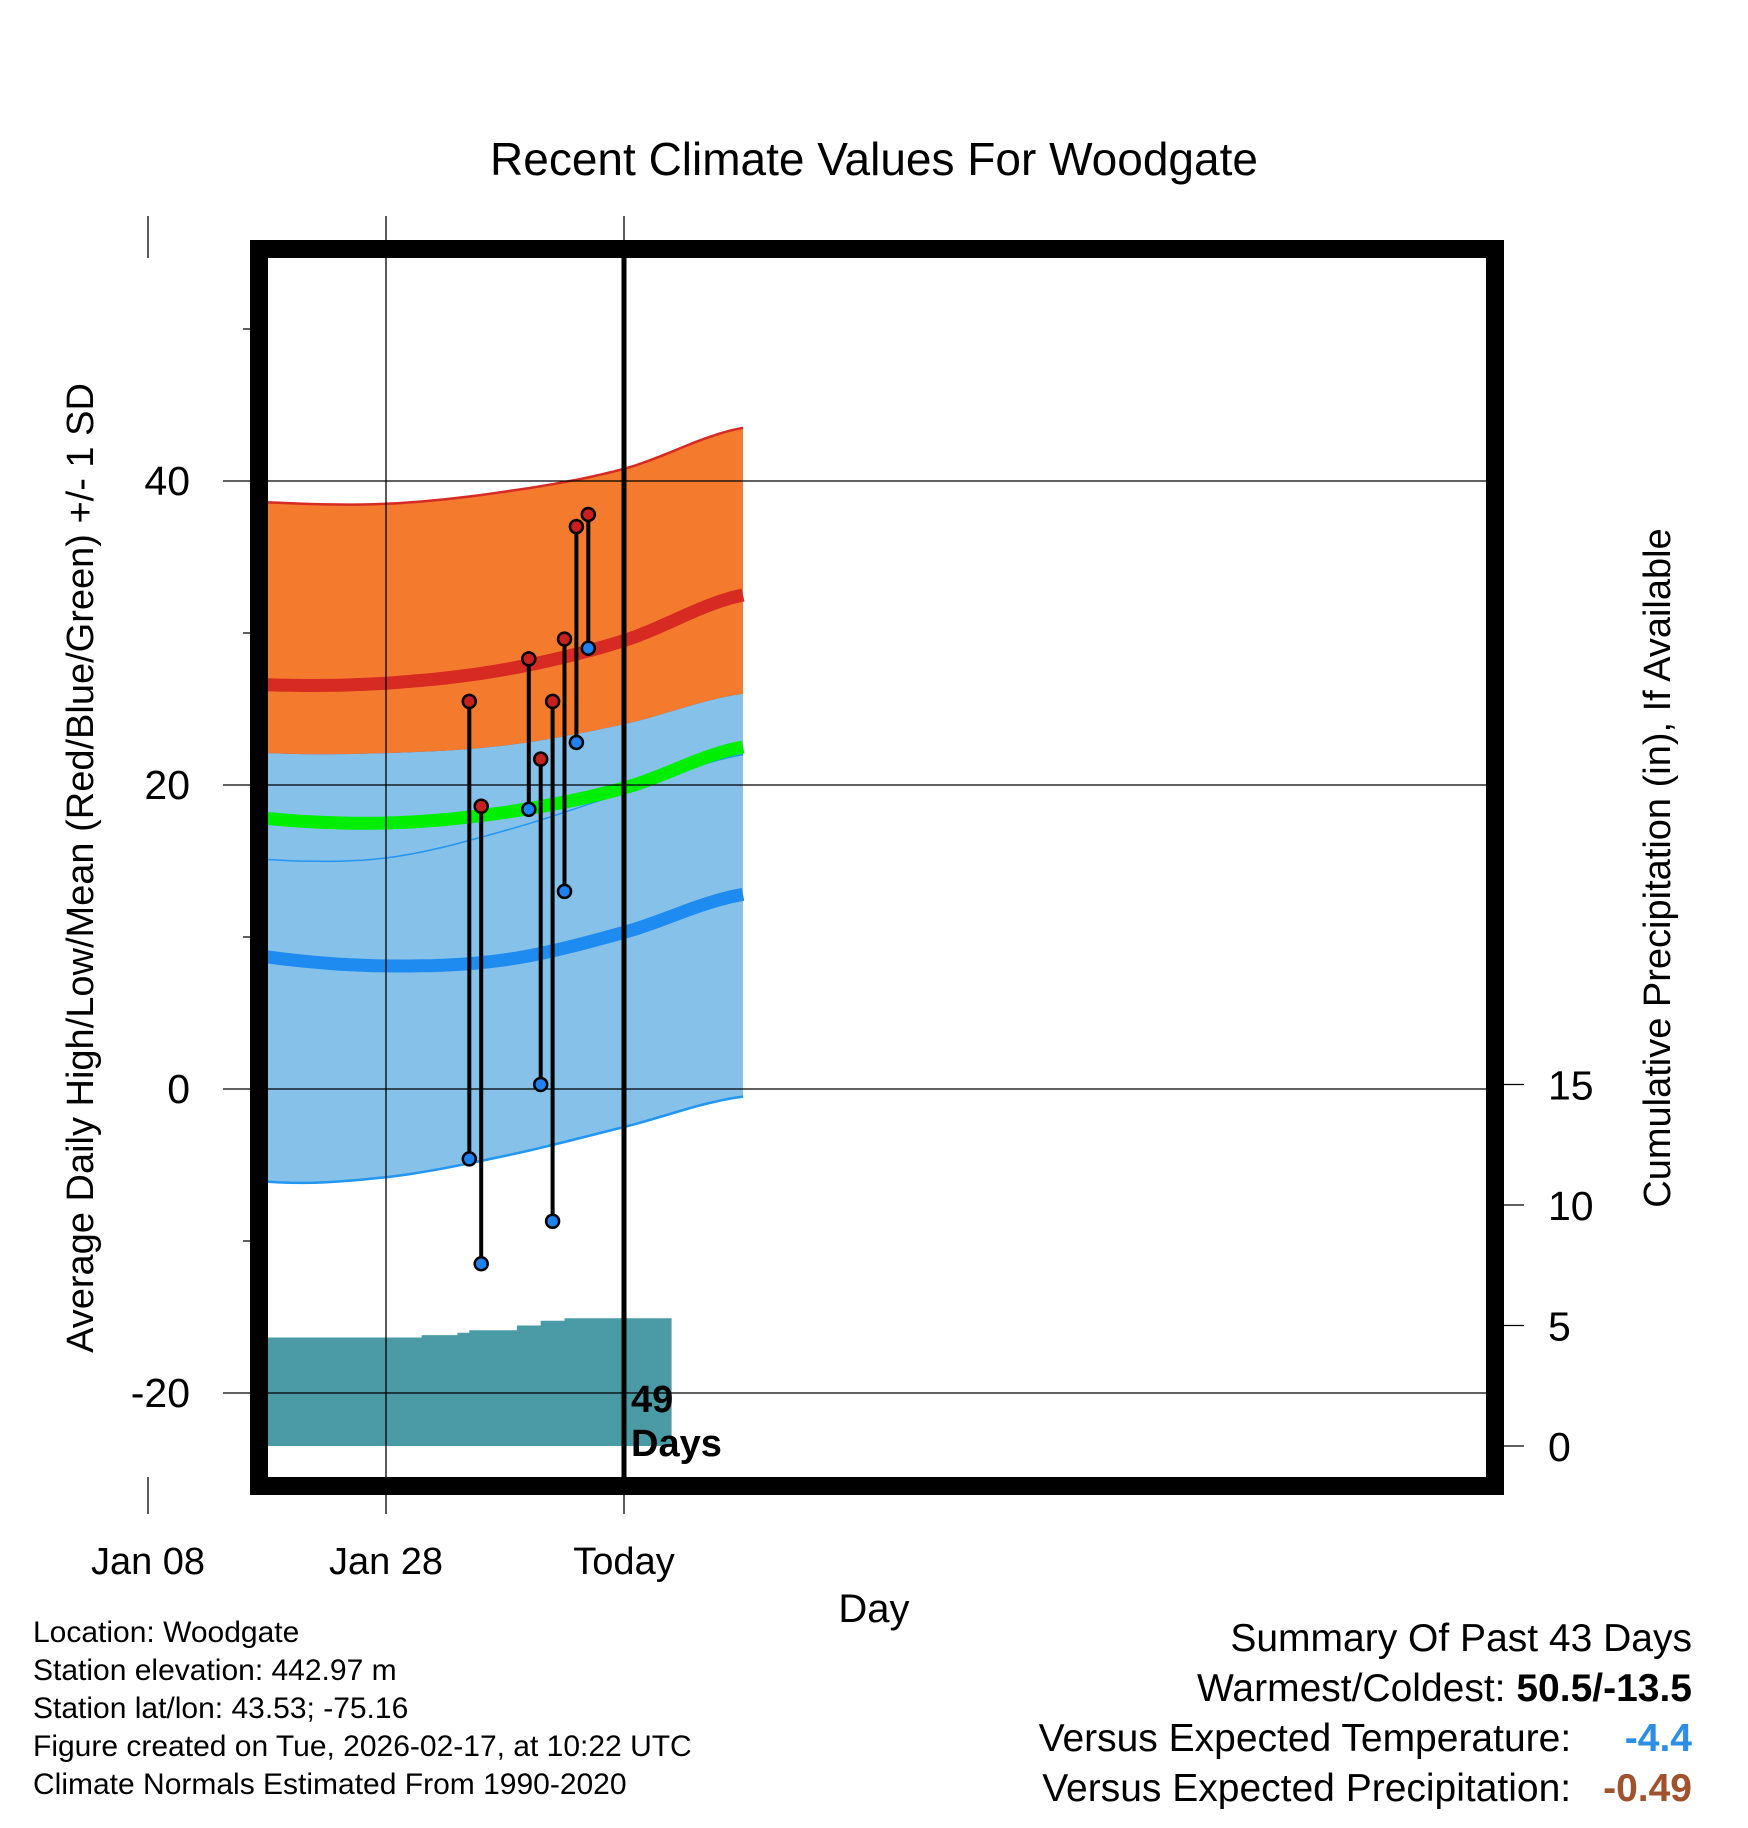 The image size is (1748, 1828). What do you see at coordinates (506, 466) in the screenshot?
I see `high-upper-edge` at bounding box center [506, 466].